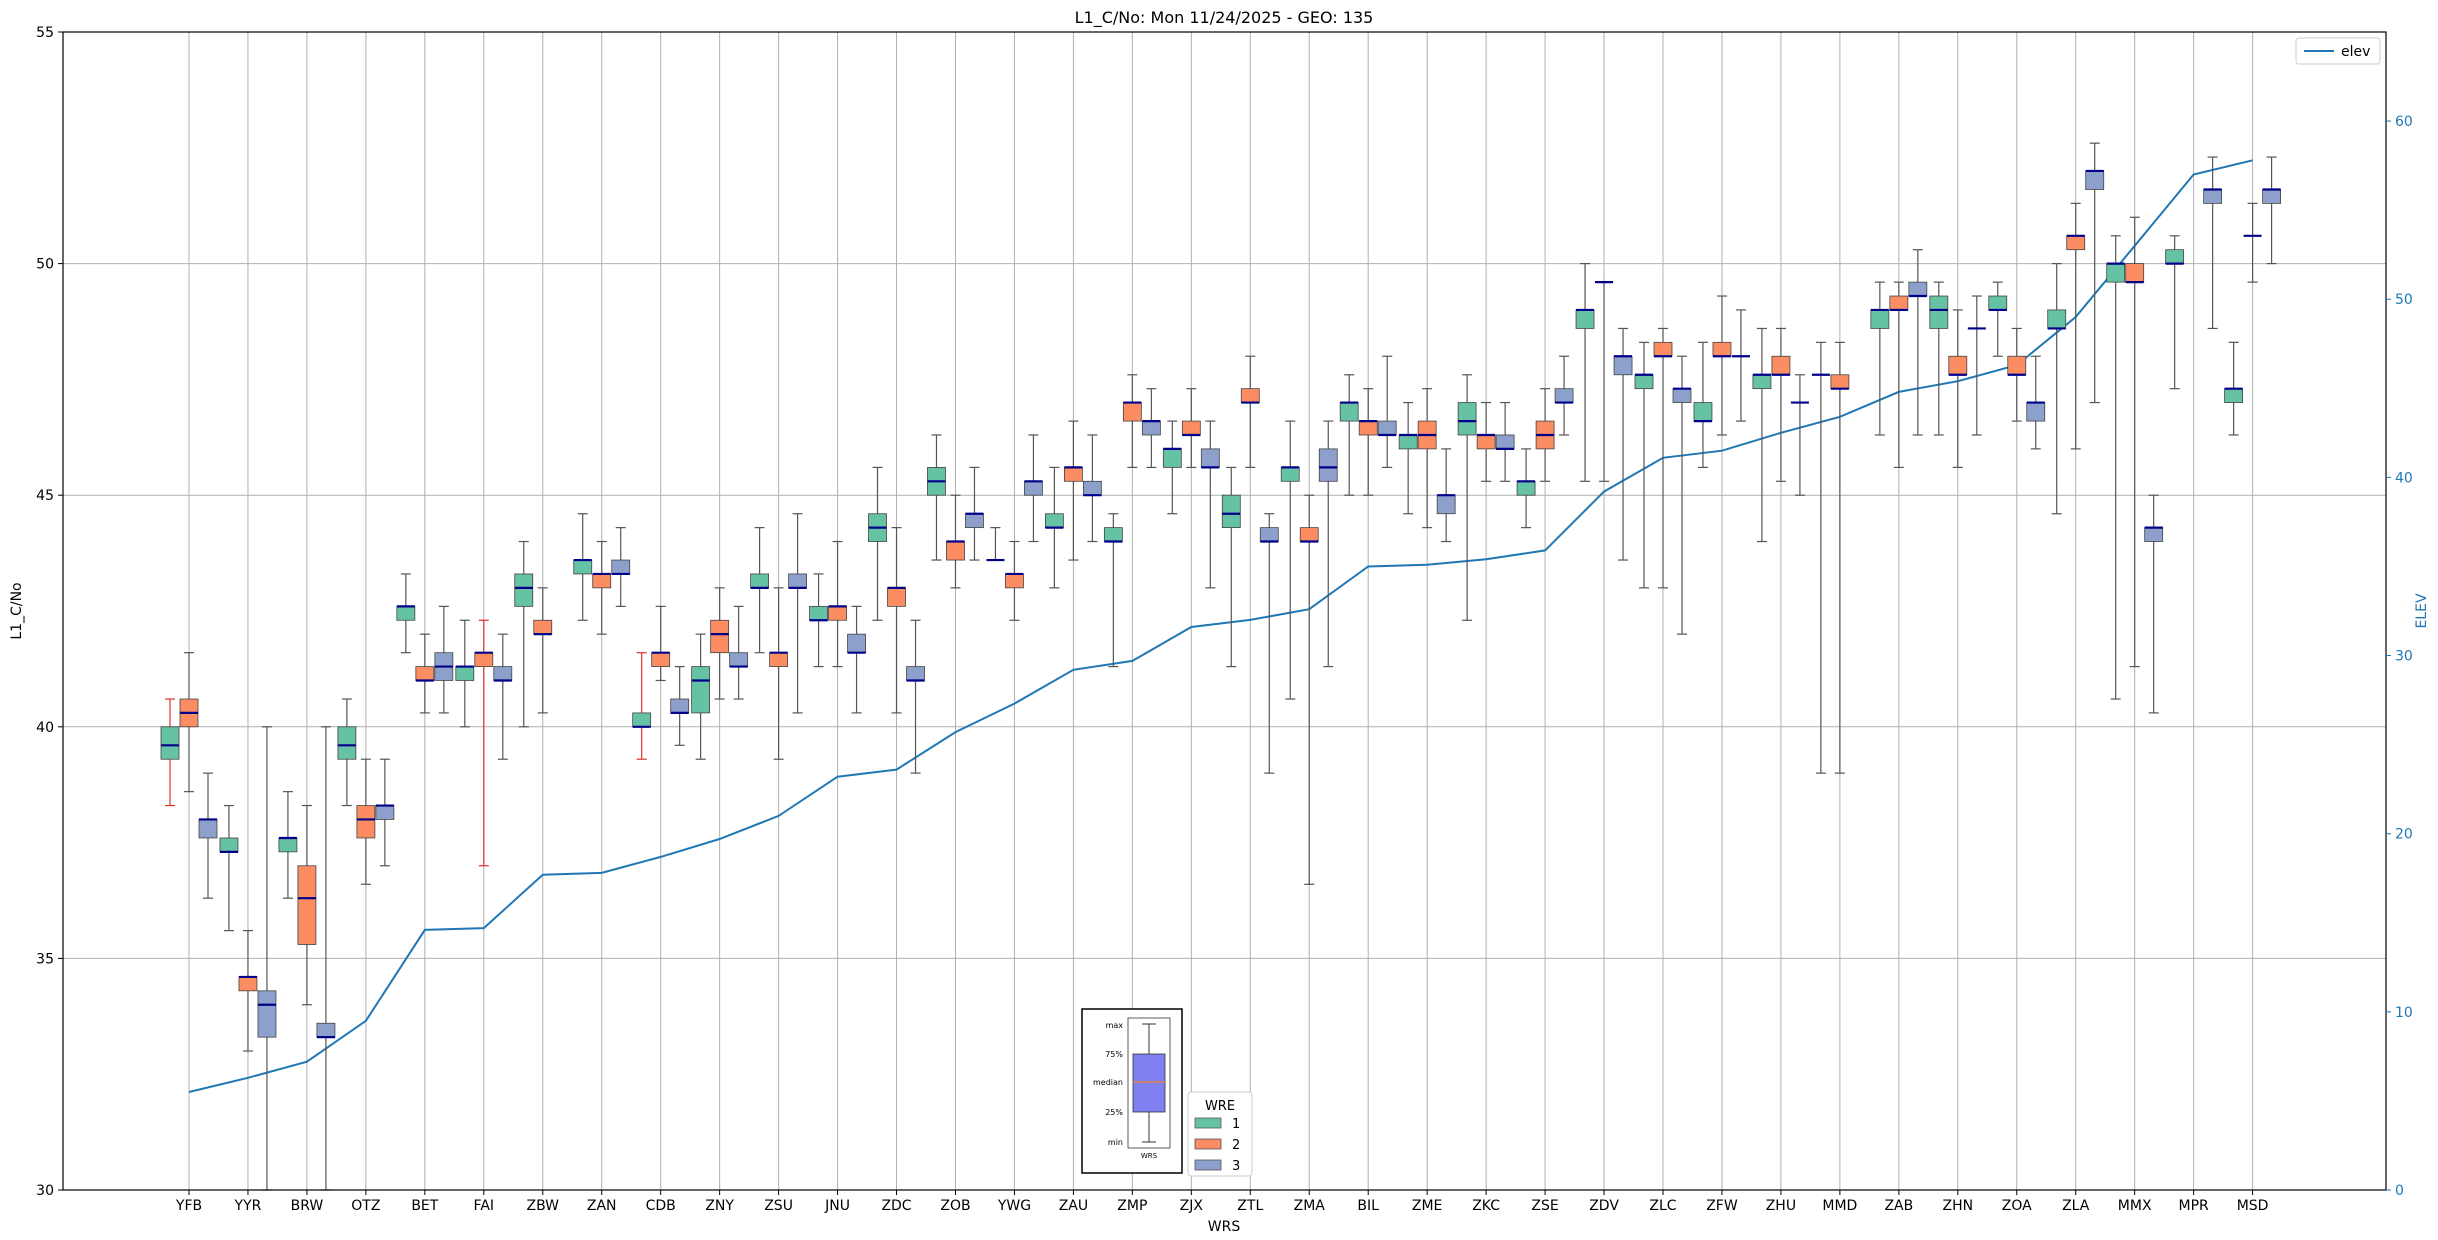 This screenshot has width=2438, height=1240. Describe the element at coordinates (2338, 51) in the screenshot. I see `elev-legend-frame` at that location.